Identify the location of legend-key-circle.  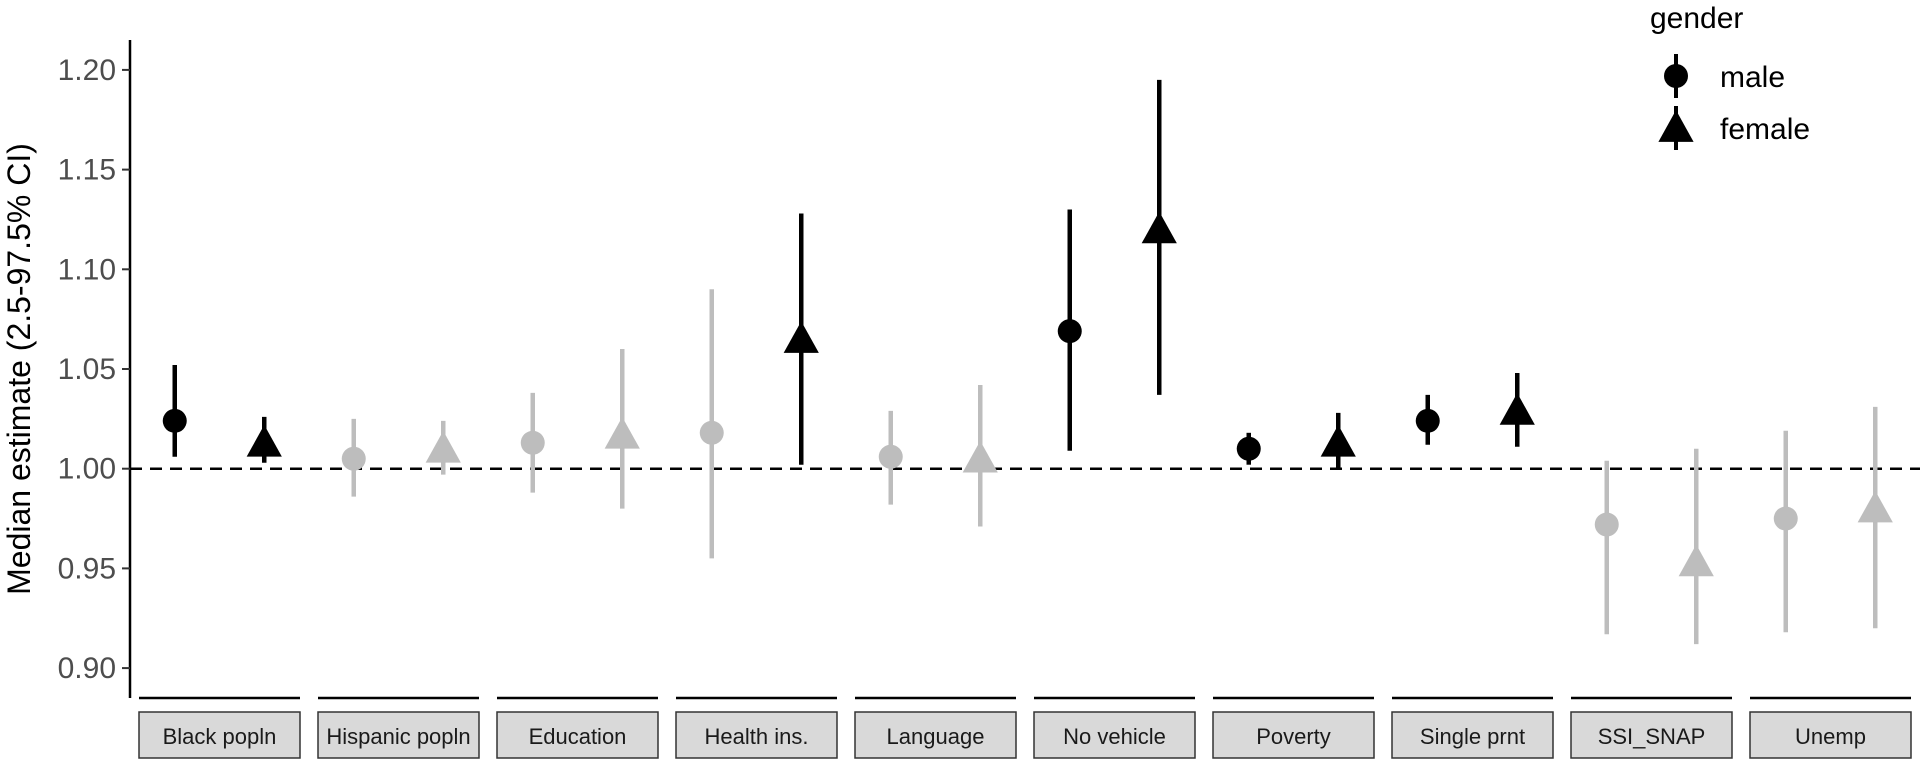
(1676, 76).